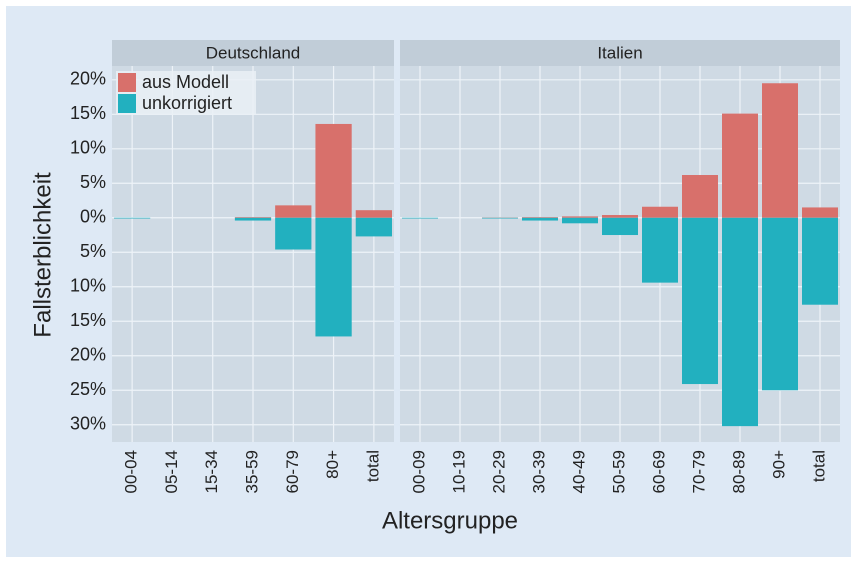  I want to click on x-tick-label: 10-19, so click(458, 471).